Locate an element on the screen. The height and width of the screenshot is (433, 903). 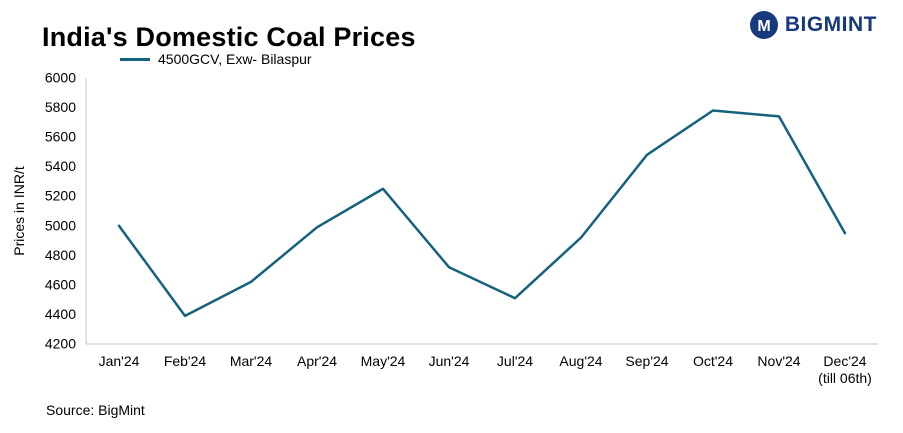
x-tick-note: (till 06th) is located at coordinates (845, 378).